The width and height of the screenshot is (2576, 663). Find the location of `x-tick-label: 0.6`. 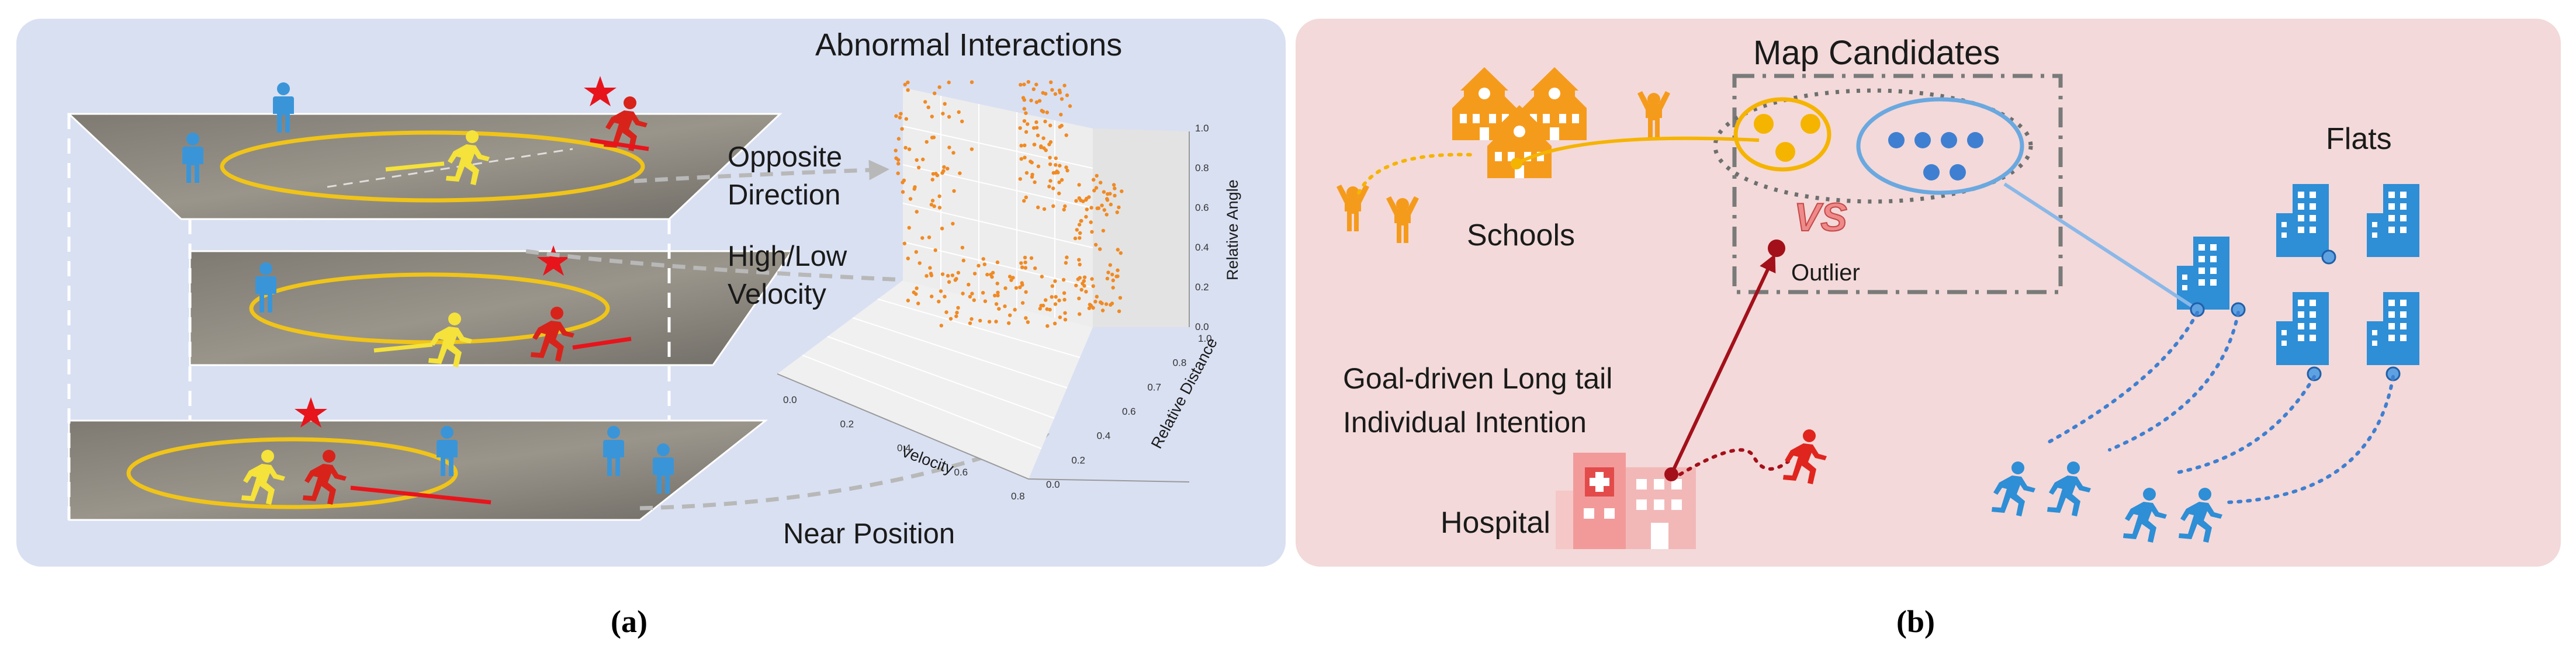

x-tick-label: 0.6 is located at coordinates (961, 473).